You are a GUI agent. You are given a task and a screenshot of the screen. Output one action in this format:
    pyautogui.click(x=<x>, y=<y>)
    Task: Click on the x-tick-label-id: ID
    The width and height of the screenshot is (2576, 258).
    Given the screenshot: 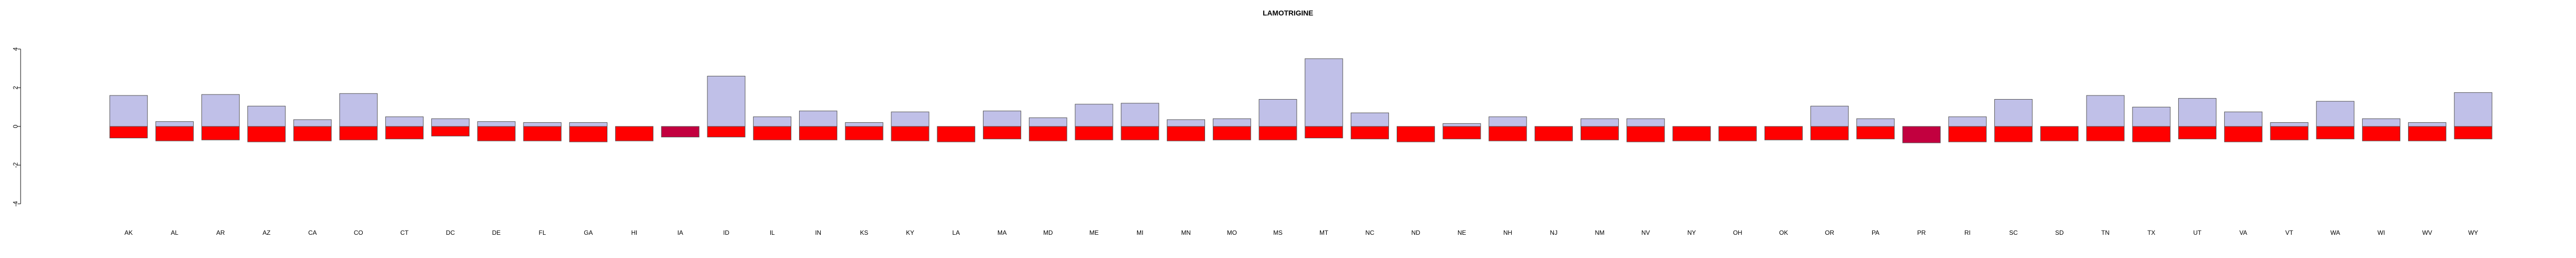 What is the action you would take?
    pyautogui.click(x=726, y=232)
    